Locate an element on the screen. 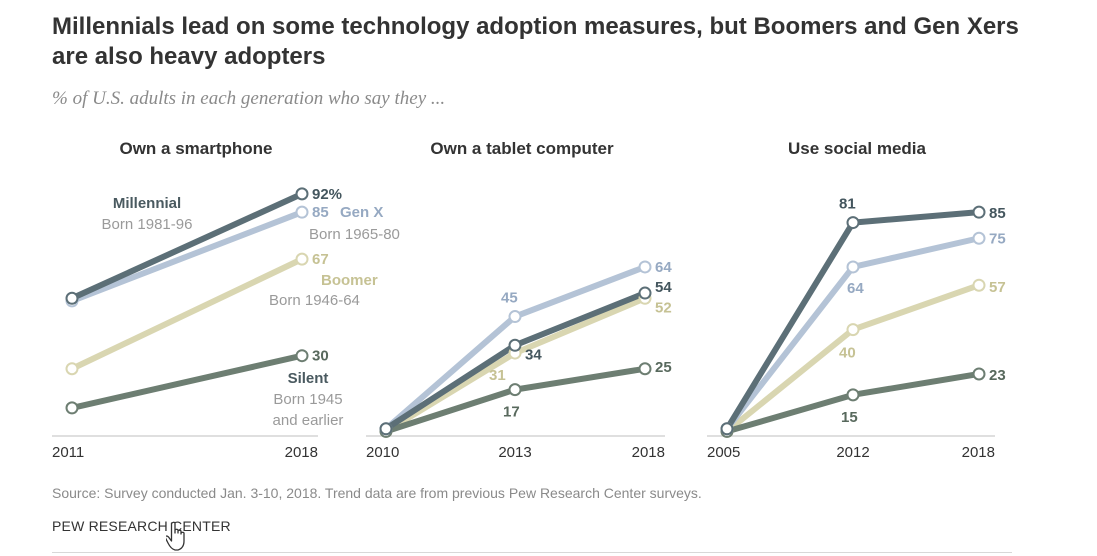  data-label-boomer: 31 is located at coordinates (497, 375).